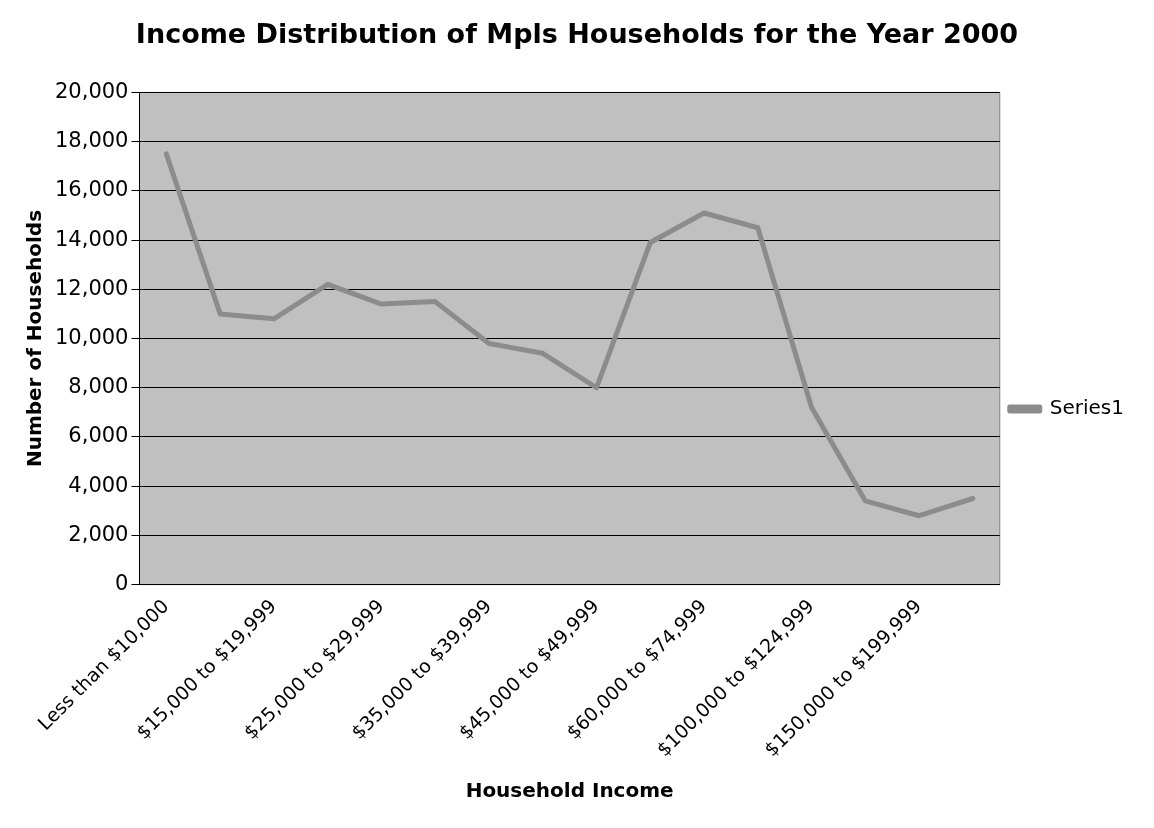 Image resolution: width=1154 pixels, height=828 pixels. Describe the element at coordinates (92, 90) in the screenshot. I see `y-tick-label: 20,000` at that location.